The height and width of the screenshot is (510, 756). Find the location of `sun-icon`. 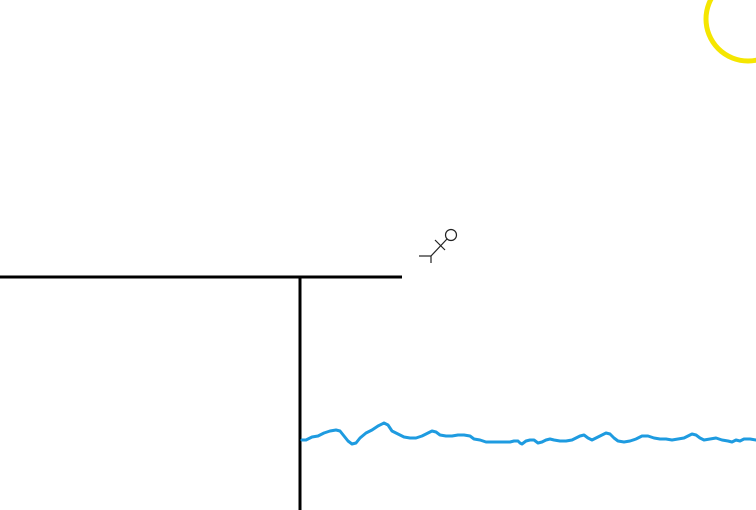

sun-icon is located at coordinates (729, 32).